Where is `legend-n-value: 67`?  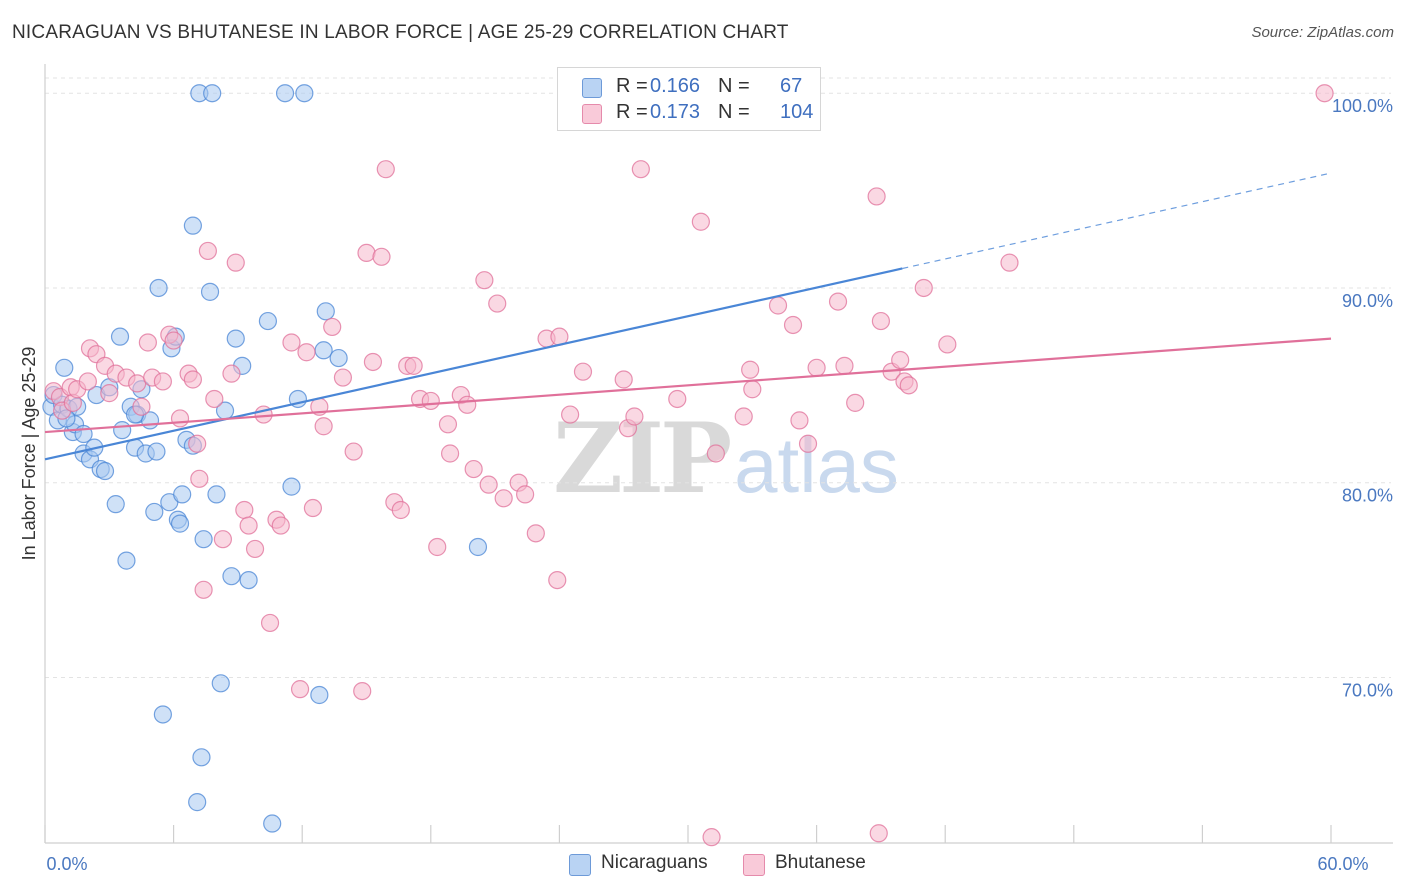
legend-n-value: 67 is located at coordinates (791, 86).